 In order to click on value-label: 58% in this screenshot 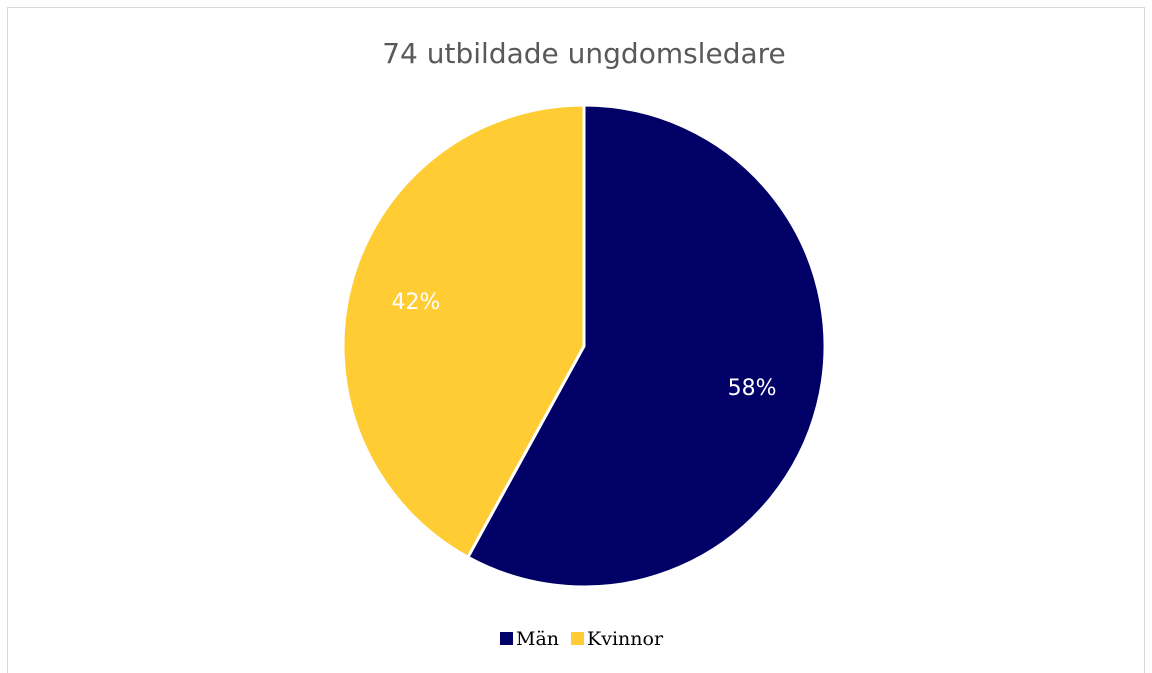, I will do `click(752, 388)`.